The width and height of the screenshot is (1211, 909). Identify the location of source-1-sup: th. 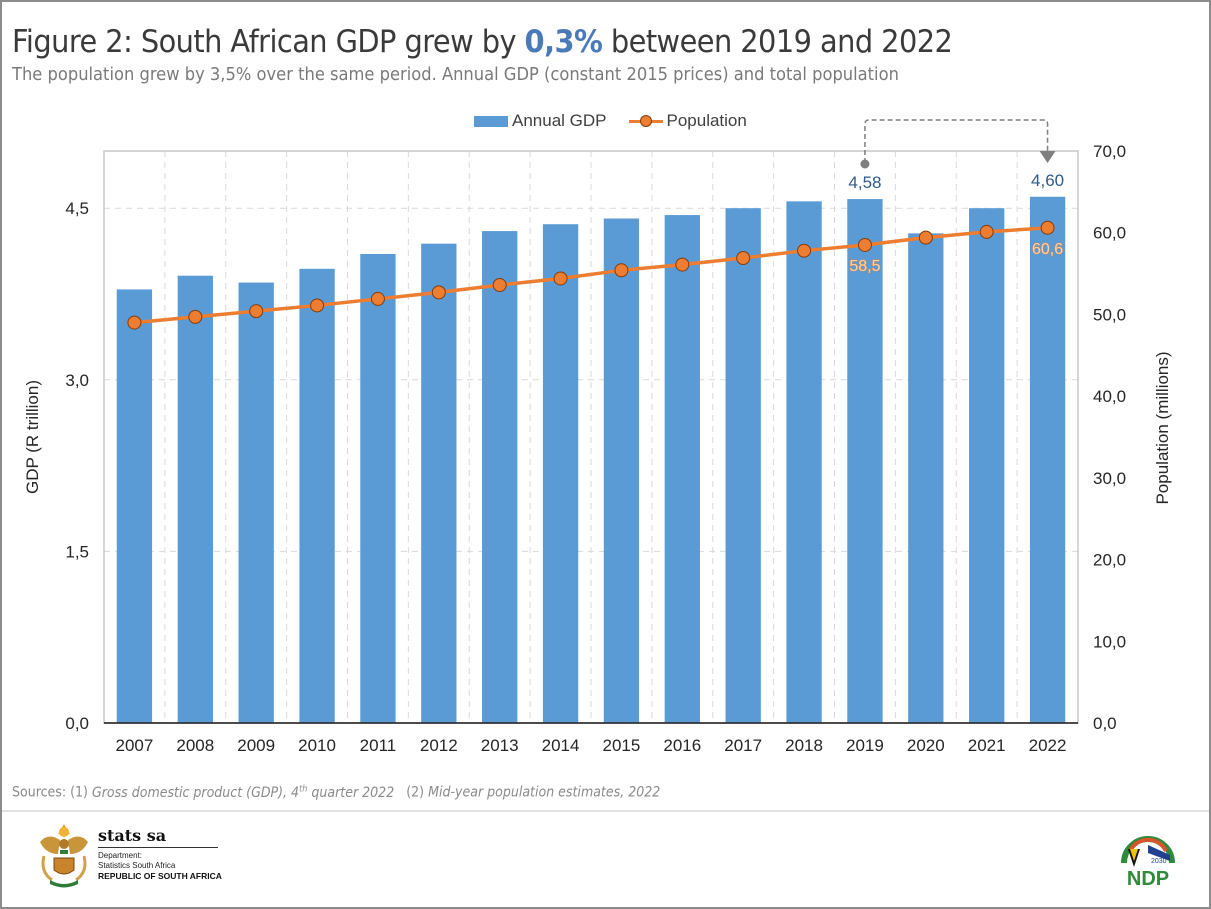
(303, 789).